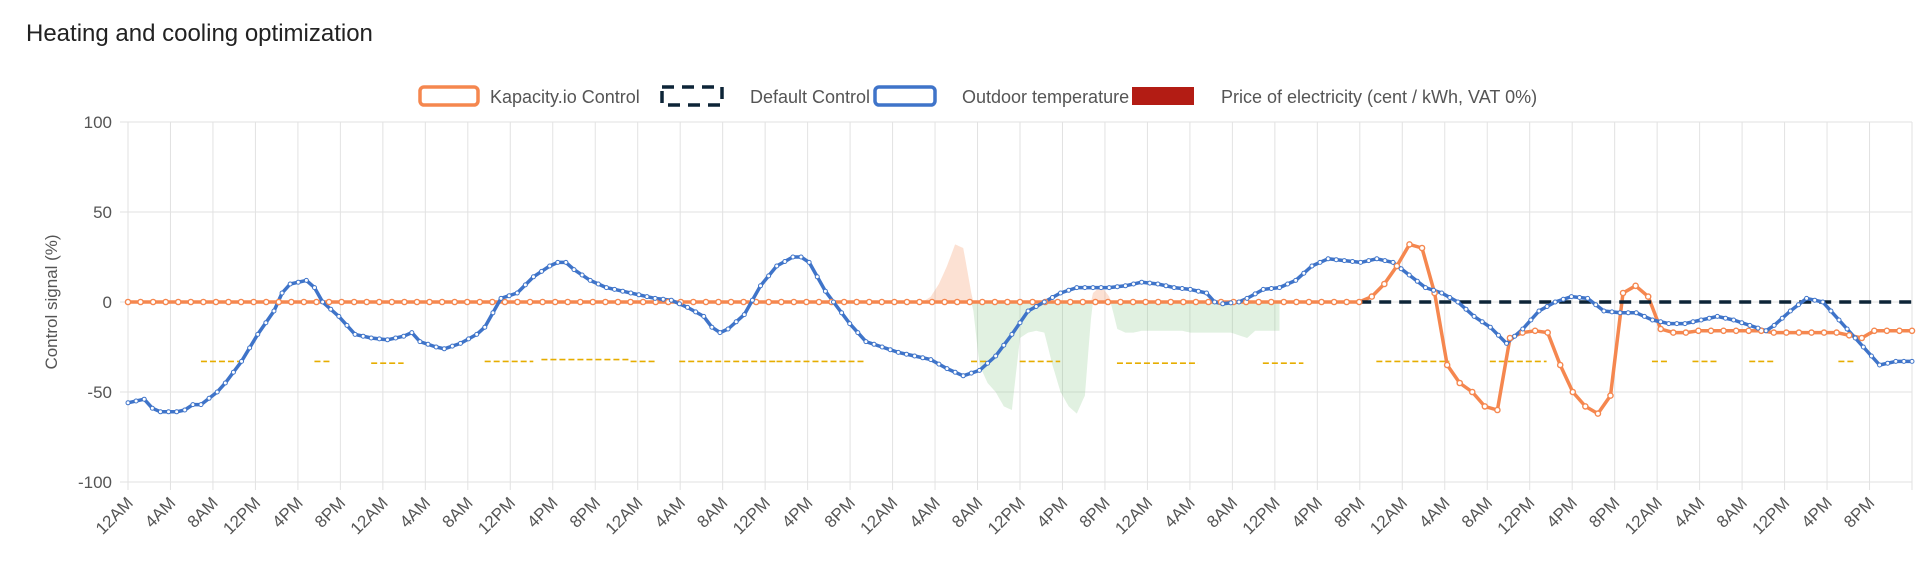 Image resolution: width=1920 pixels, height=568 pixels. What do you see at coordinates (1045, 97) in the screenshot?
I see `legend-label: Outdoor temperature` at bounding box center [1045, 97].